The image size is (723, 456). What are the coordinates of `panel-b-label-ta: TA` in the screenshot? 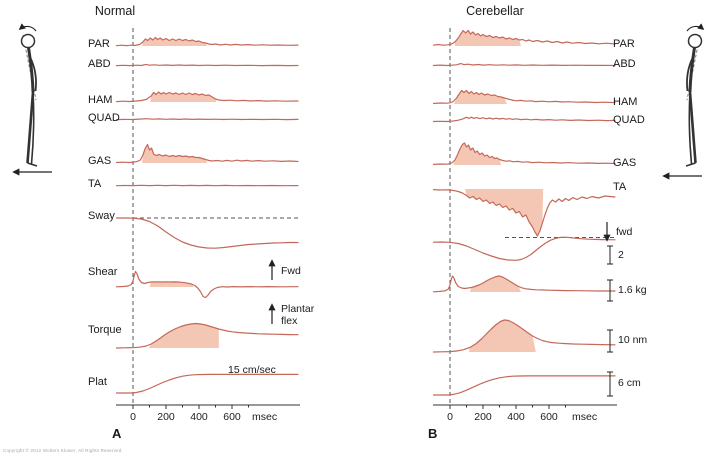 It's located at (620, 187).